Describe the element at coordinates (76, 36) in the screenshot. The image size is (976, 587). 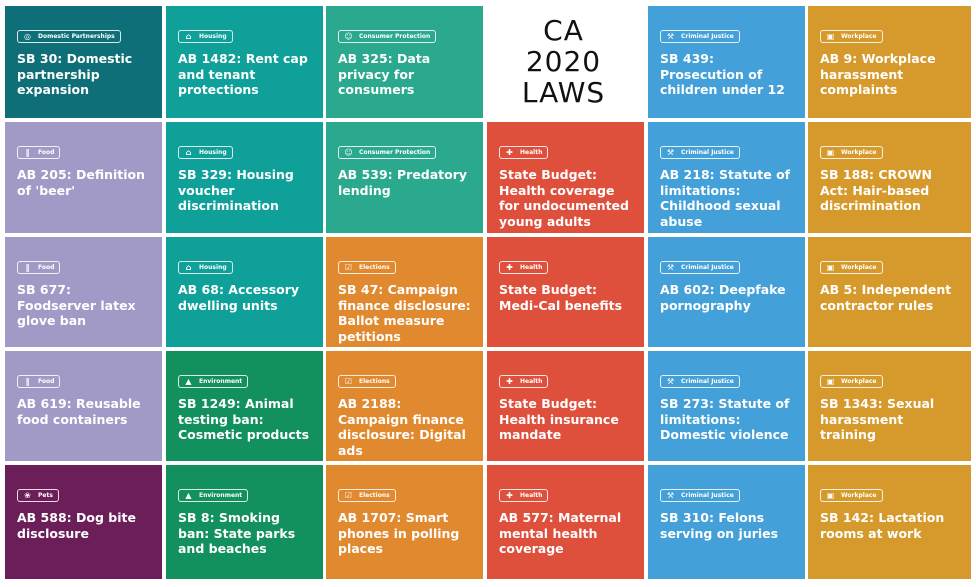
I see `category-label: Domestic Partnerships` at that location.